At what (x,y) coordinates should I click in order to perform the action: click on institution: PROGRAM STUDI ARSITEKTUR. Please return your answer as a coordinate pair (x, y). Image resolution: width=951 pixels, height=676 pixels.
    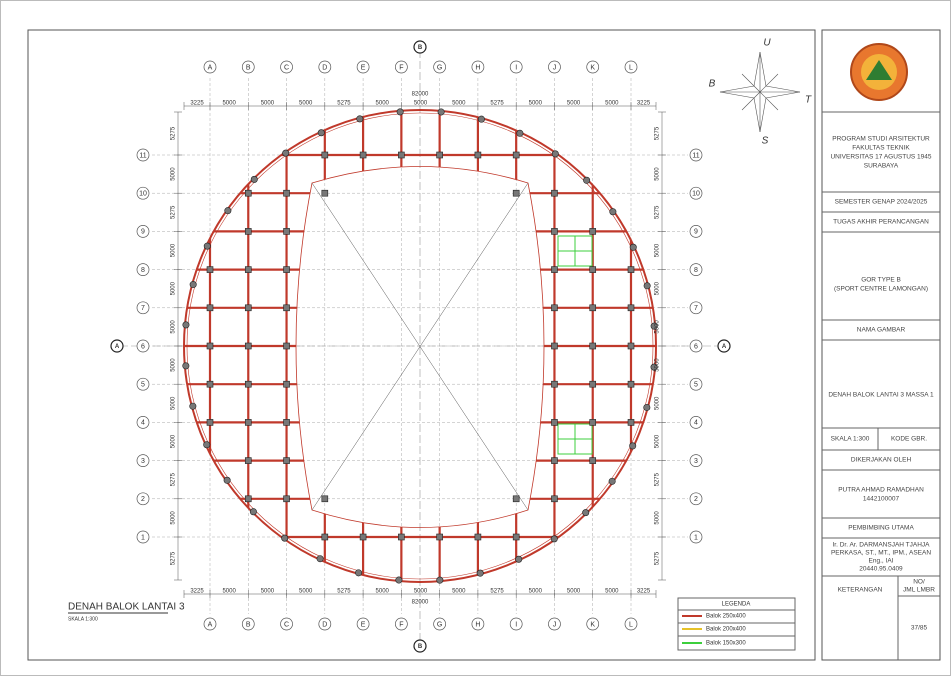
    Looking at the image, I should click on (881, 139).